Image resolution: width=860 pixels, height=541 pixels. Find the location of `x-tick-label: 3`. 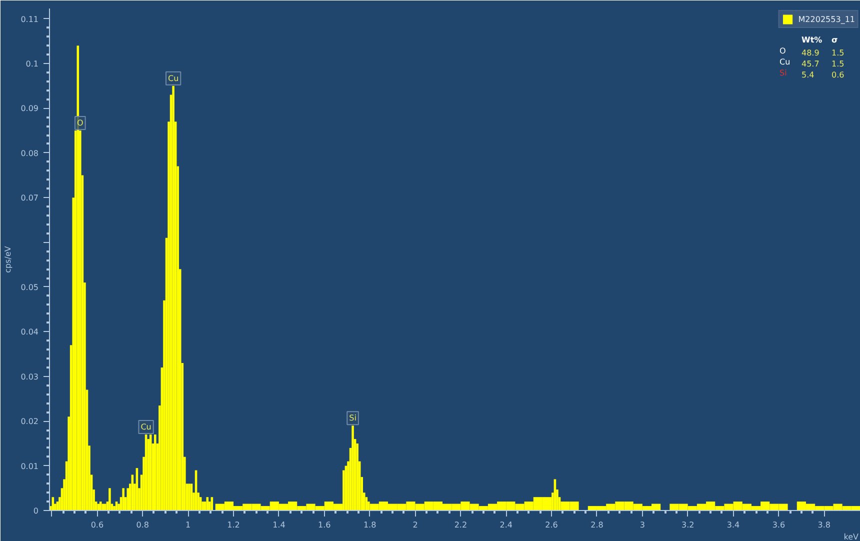

x-tick-label: 3 is located at coordinates (642, 525).